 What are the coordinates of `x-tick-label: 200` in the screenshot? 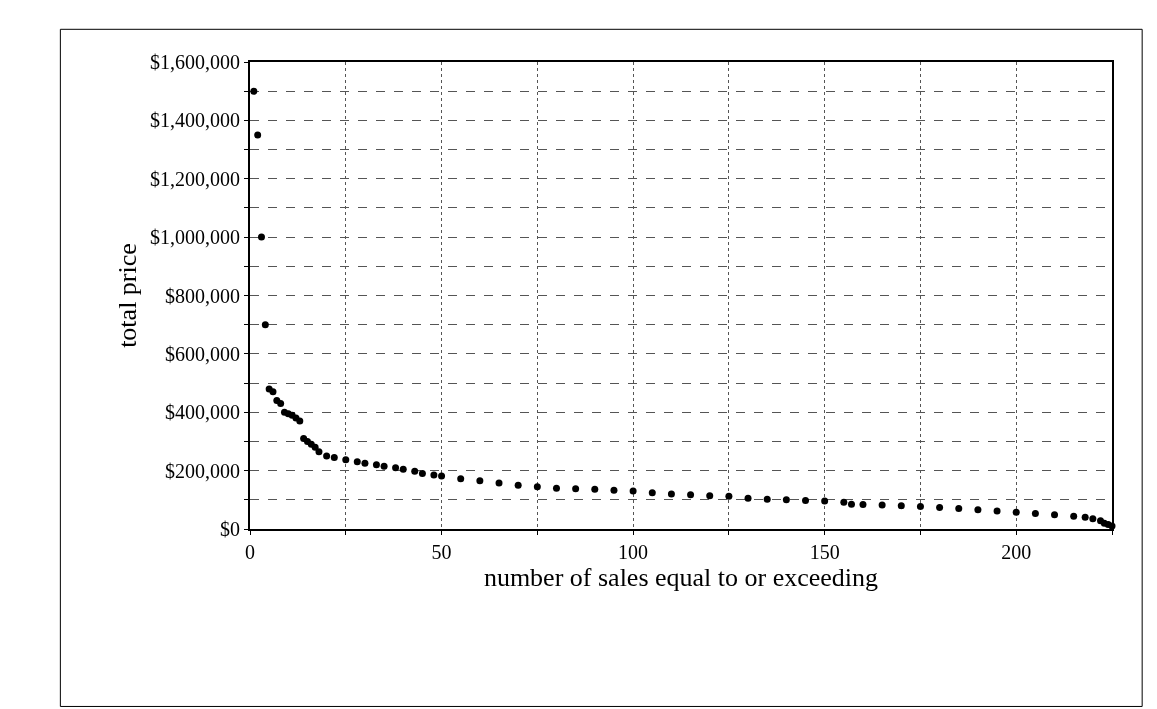 It's located at (1016, 552).